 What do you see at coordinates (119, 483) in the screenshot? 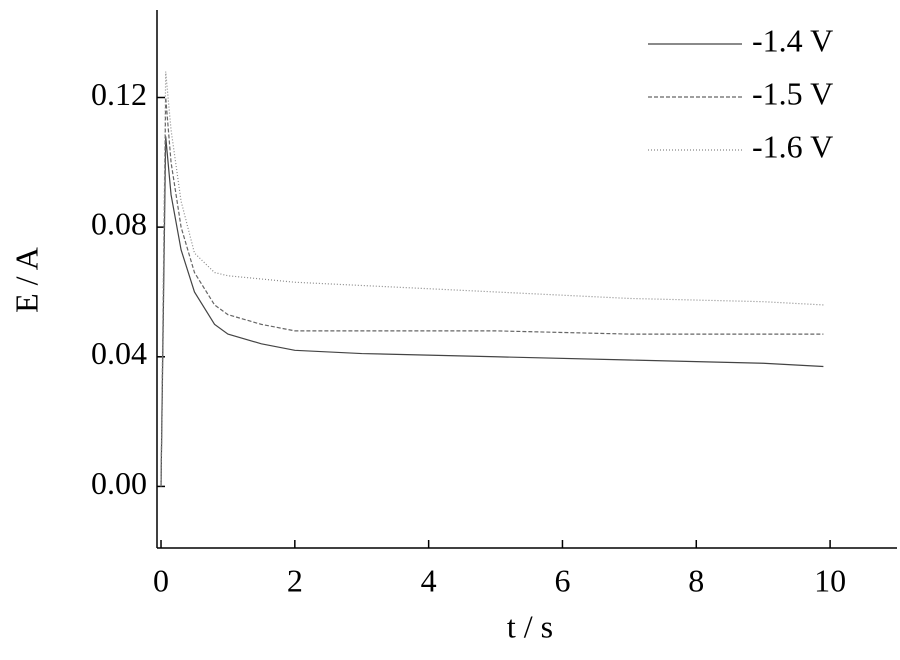
I see `y-tick-label: 0.00` at bounding box center [119, 483].